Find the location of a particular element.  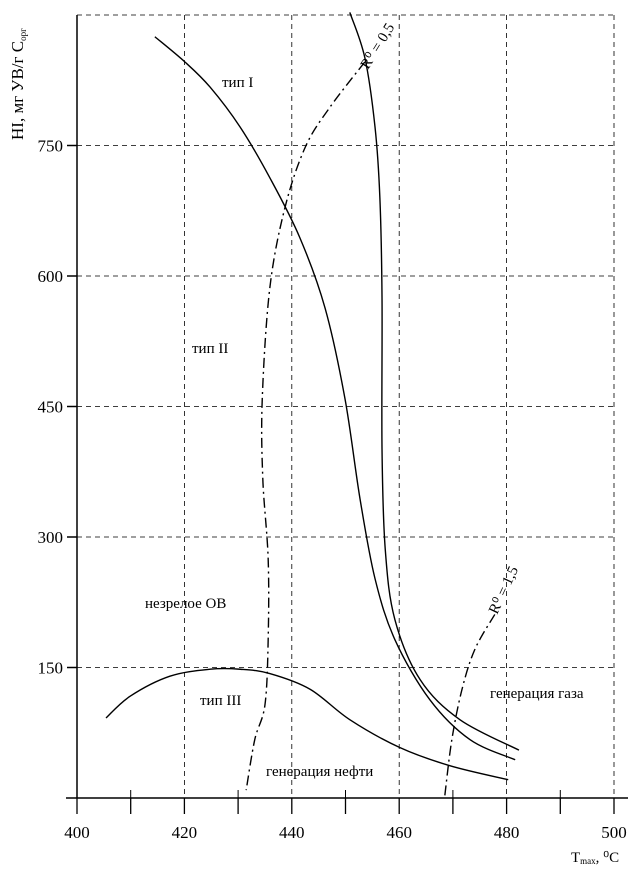

label-gas-generation: генерация газа is located at coordinates (537, 694).